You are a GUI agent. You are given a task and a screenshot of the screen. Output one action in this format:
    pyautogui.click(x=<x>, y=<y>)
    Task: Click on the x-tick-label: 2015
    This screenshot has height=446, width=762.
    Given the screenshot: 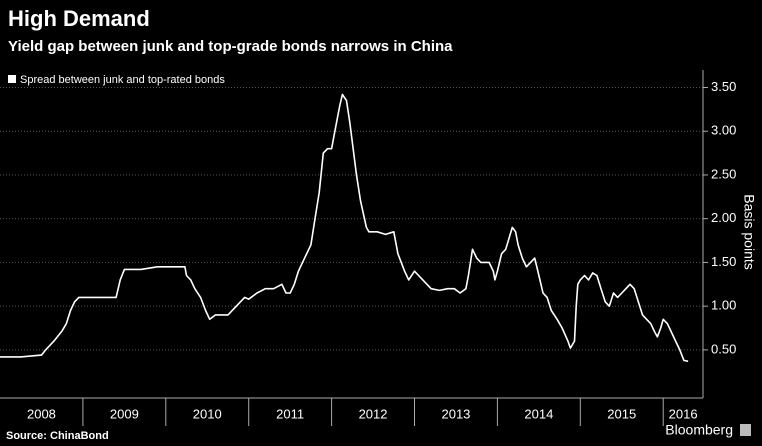 What is the action you would take?
    pyautogui.click(x=621, y=413)
    